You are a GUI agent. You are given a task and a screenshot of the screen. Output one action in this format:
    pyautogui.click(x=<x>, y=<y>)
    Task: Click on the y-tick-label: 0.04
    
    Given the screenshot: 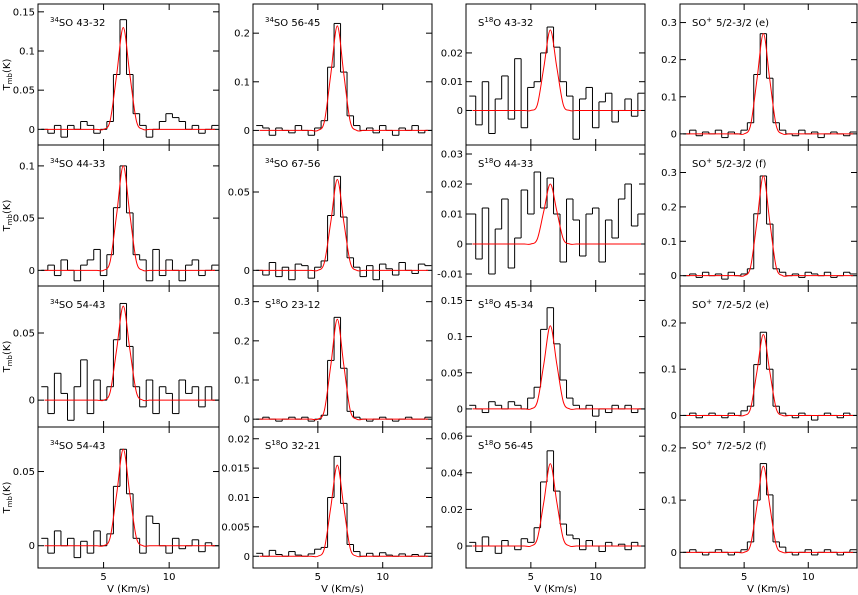 What is the action you would take?
    pyautogui.click(x=452, y=473)
    